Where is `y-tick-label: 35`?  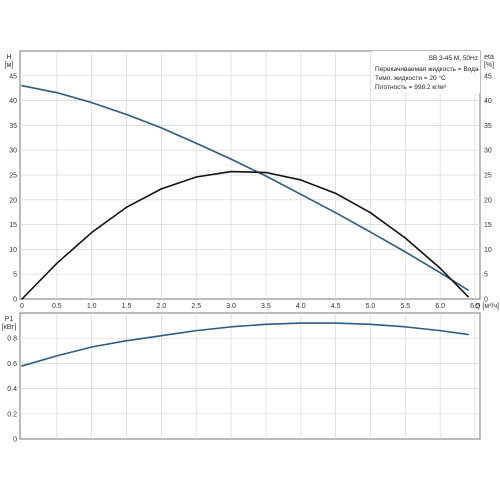
y-tick-label: 35 is located at coordinates (13, 126).